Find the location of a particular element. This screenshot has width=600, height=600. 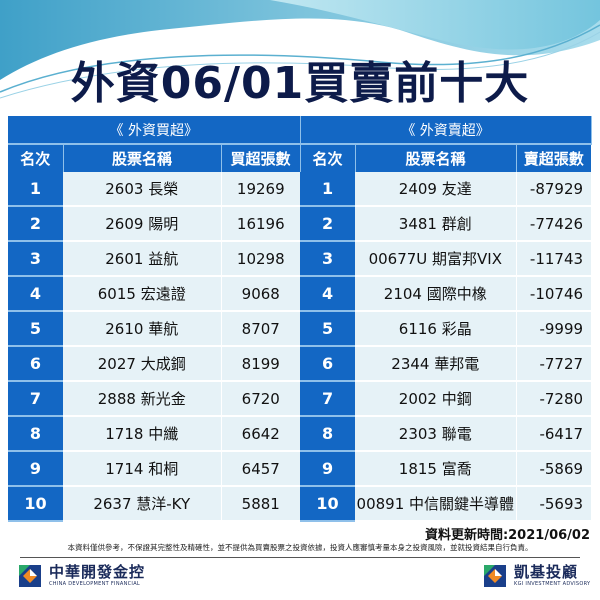

buy-stock-name: 2603 長榮 is located at coordinates (142, 189).